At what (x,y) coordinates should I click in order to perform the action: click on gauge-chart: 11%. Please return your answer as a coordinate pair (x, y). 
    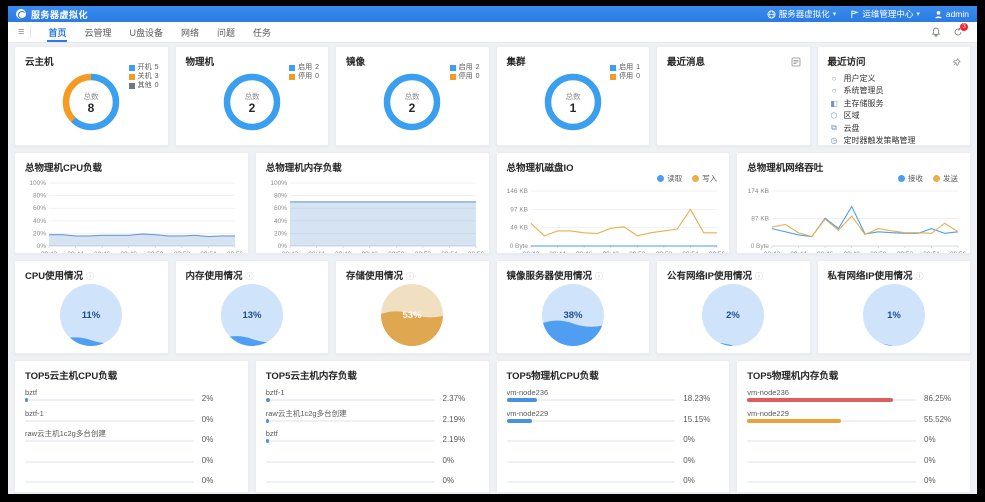
    Looking at the image, I should click on (91, 315).